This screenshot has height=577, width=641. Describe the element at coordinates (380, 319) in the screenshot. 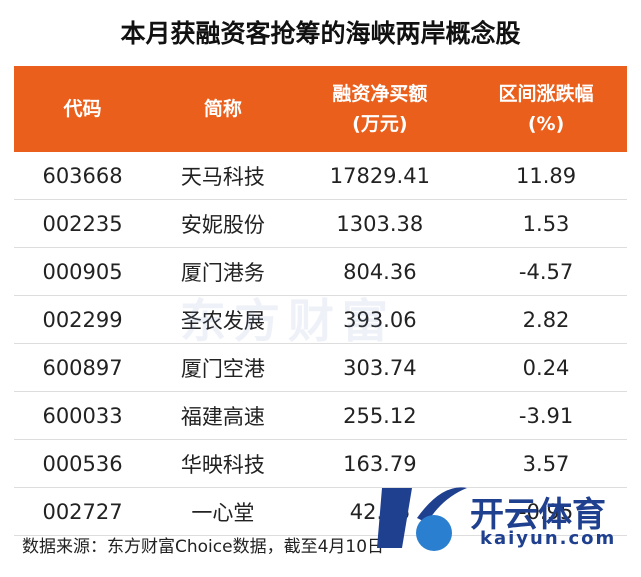

I see `cell: 393.06` at that location.